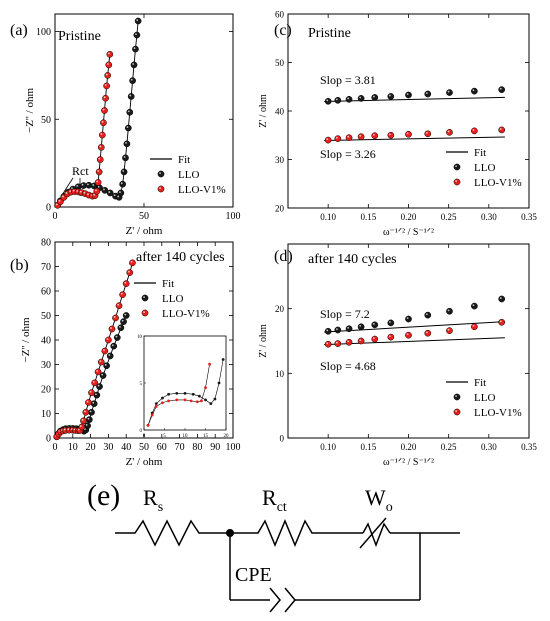 The image size is (550, 621). Describe the element at coordinates (108, 447) in the screenshot. I see `x-tick-label: 30` at that location.